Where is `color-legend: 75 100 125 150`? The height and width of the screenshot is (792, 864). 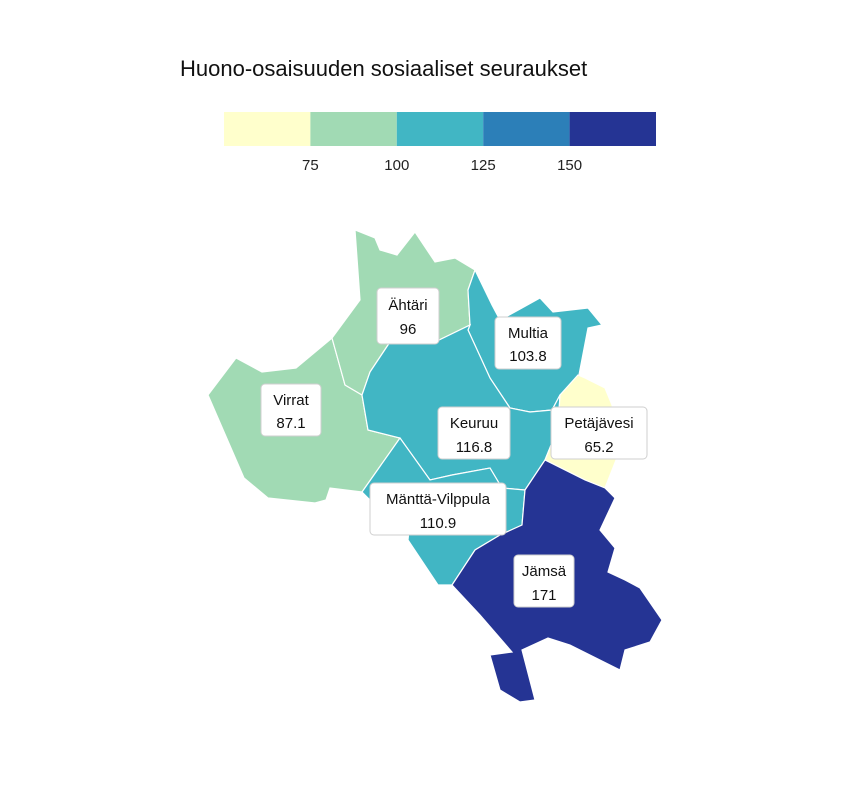
color-legend: 75 100 125 150 is located at coordinates (440, 143).